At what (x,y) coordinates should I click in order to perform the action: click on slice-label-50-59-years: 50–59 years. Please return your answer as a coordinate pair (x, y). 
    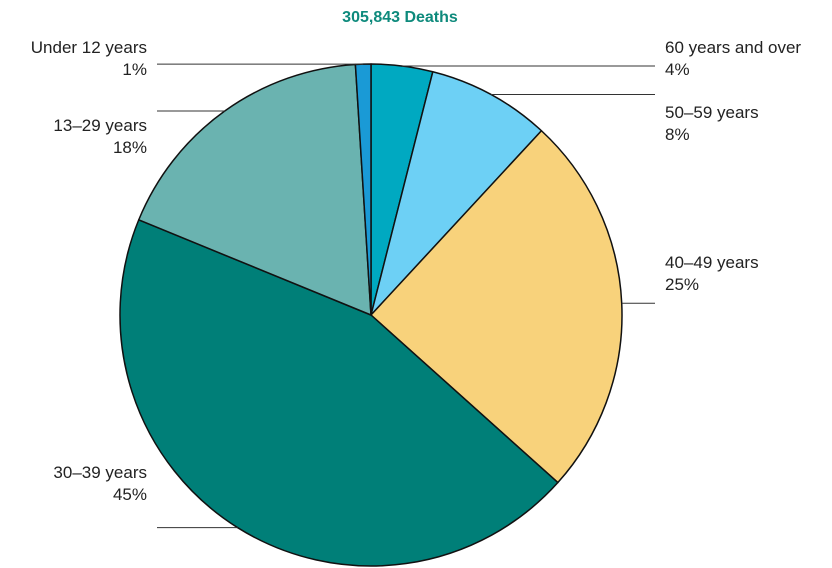
    Looking at the image, I should click on (712, 112).